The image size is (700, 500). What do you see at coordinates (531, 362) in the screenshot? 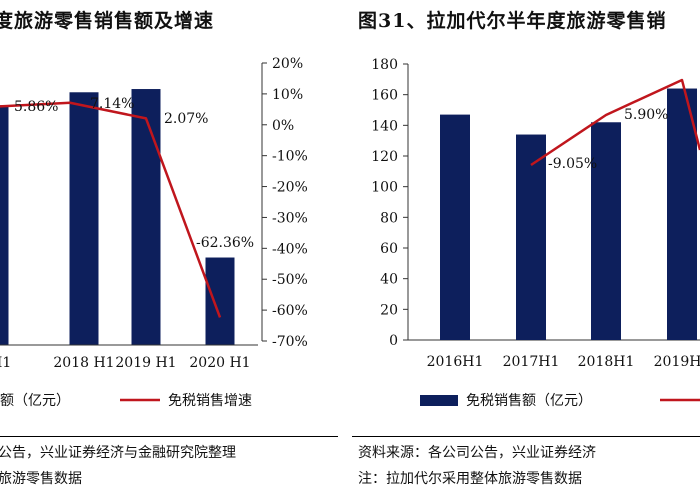
I see `right-x-tick-label: 2017H1` at bounding box center [531, 362].